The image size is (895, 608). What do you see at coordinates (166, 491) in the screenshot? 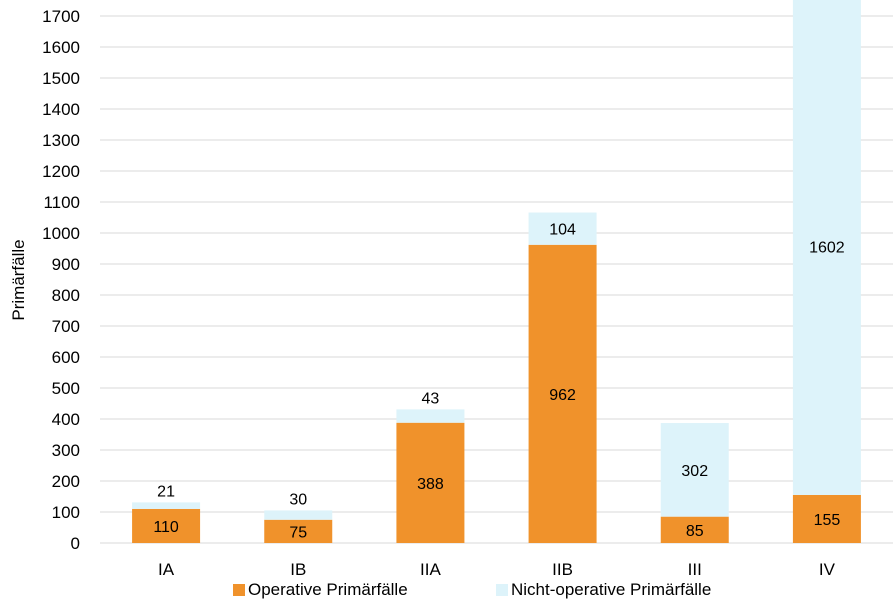
I see `data-label-nicht-operative: 21` at bounding box center [166, 491].